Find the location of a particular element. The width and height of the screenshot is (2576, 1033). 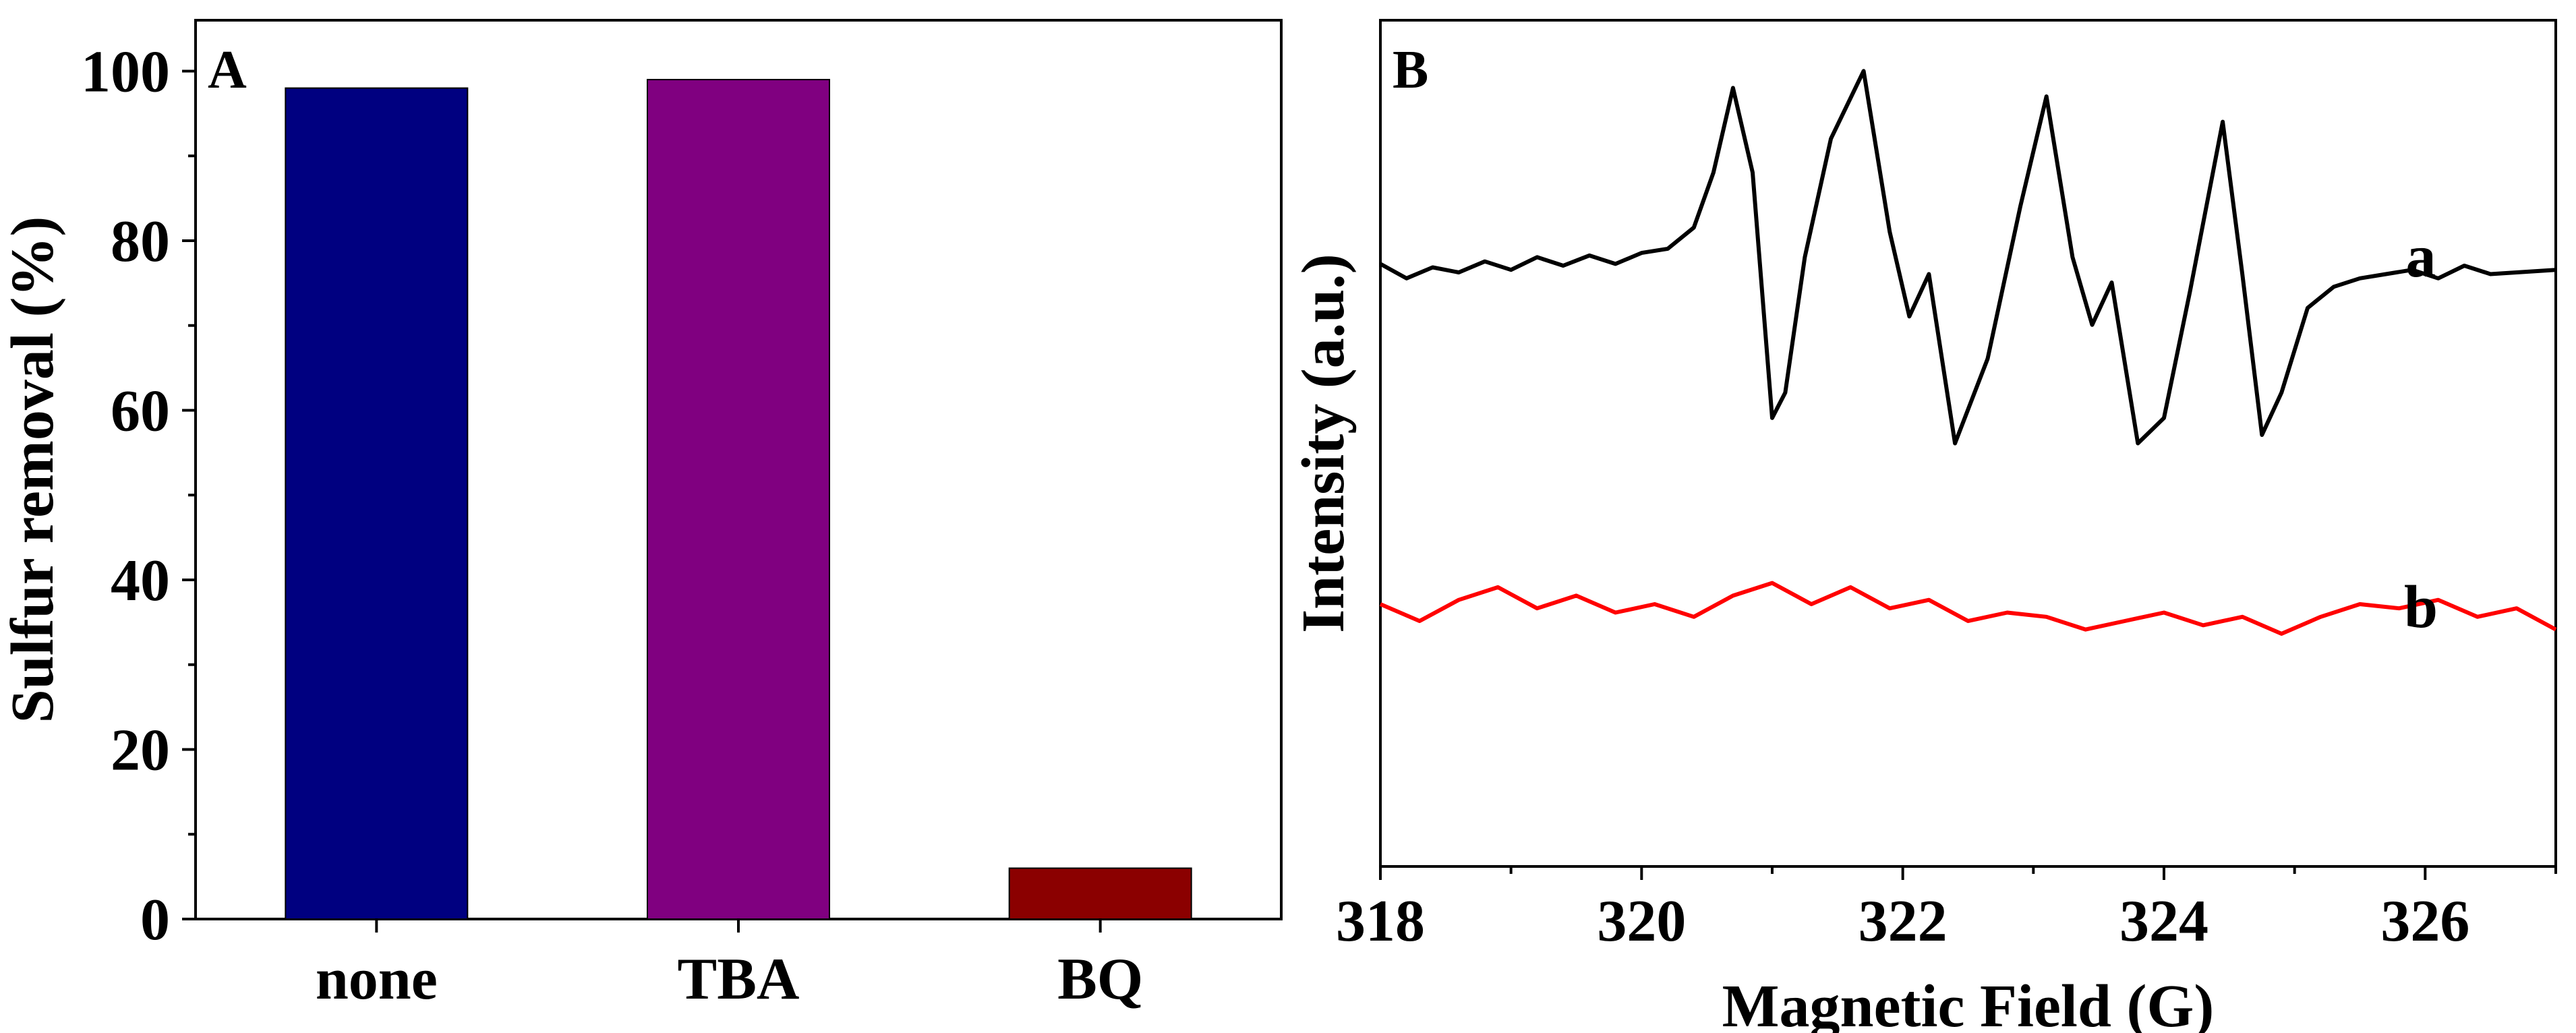

x-tick-label: 322 is located at coordinates (1903, 921).